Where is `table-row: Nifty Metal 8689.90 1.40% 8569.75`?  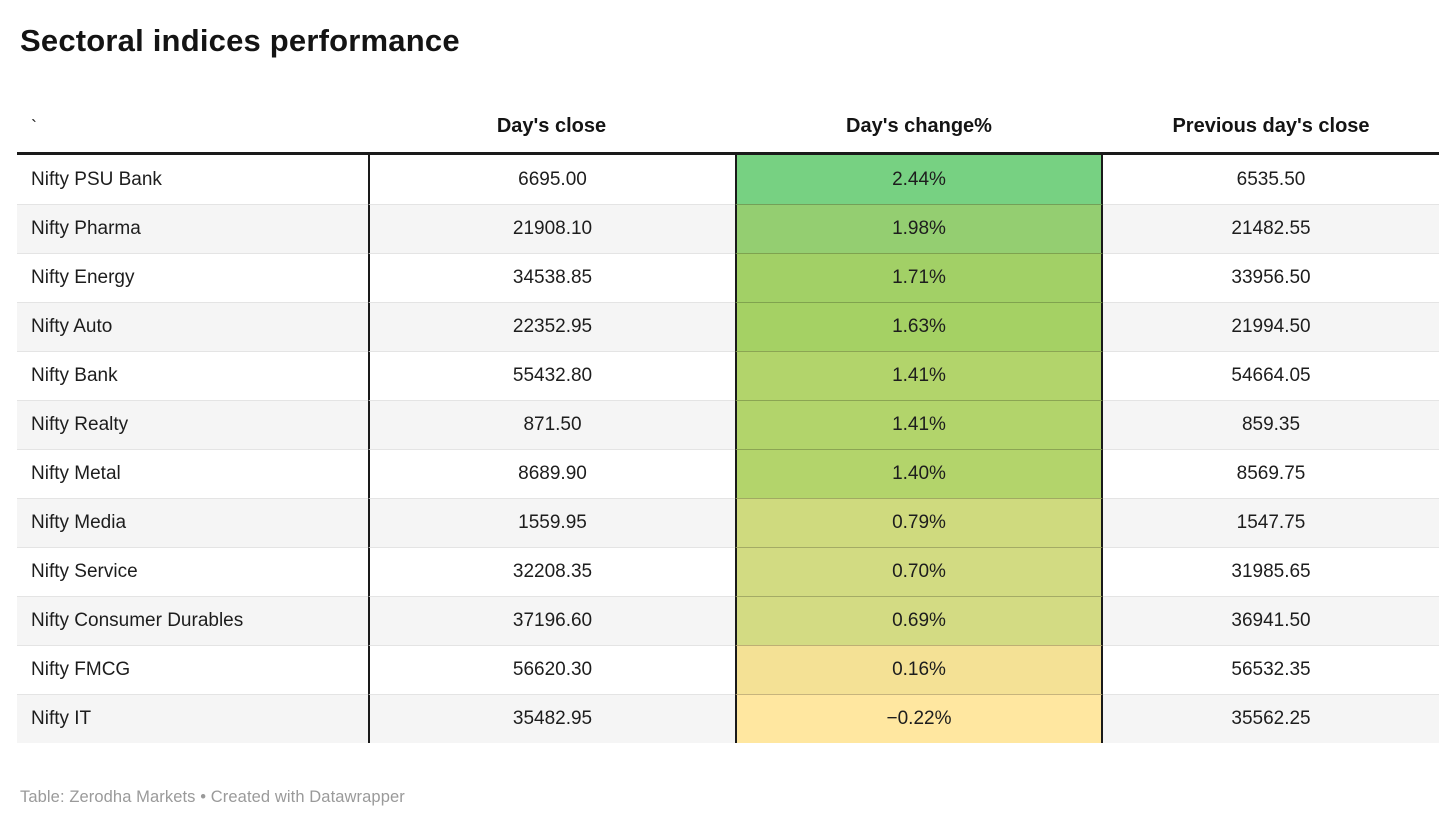
table-row: Nifty Metal 8689.90 1.40% 8569.75 is located at coordinates (728, 473).